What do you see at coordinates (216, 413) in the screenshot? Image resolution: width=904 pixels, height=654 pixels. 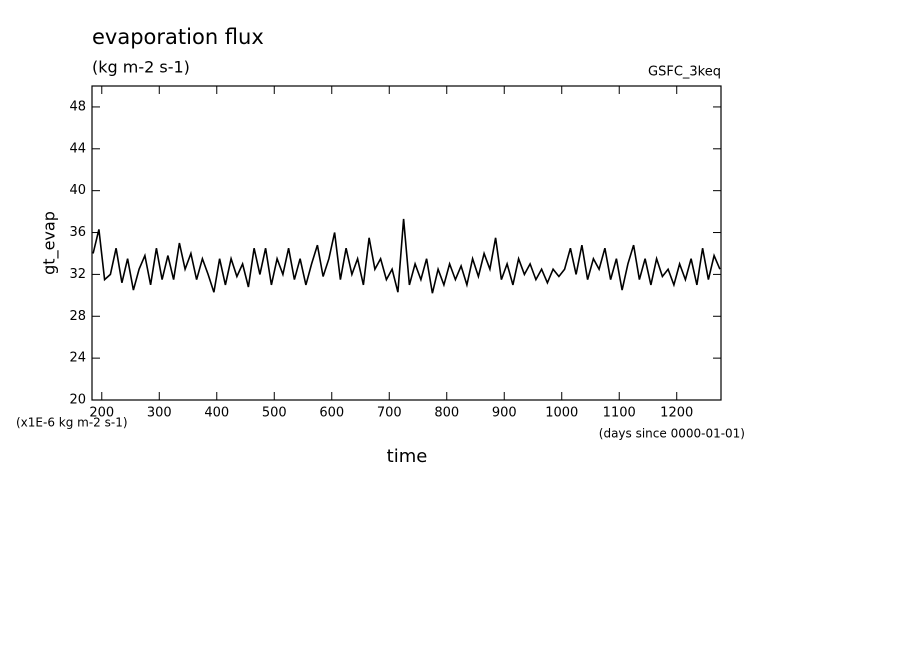 I see `x-tick-label: 400` at bounding box center [216, 413].